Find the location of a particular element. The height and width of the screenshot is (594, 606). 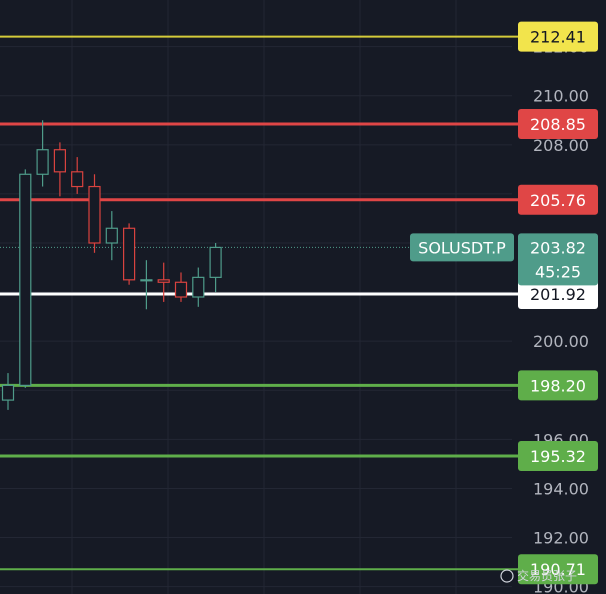

current-price-label: SOLUSDT.P 203.82 45:25 is located at coordinates (504, 259).